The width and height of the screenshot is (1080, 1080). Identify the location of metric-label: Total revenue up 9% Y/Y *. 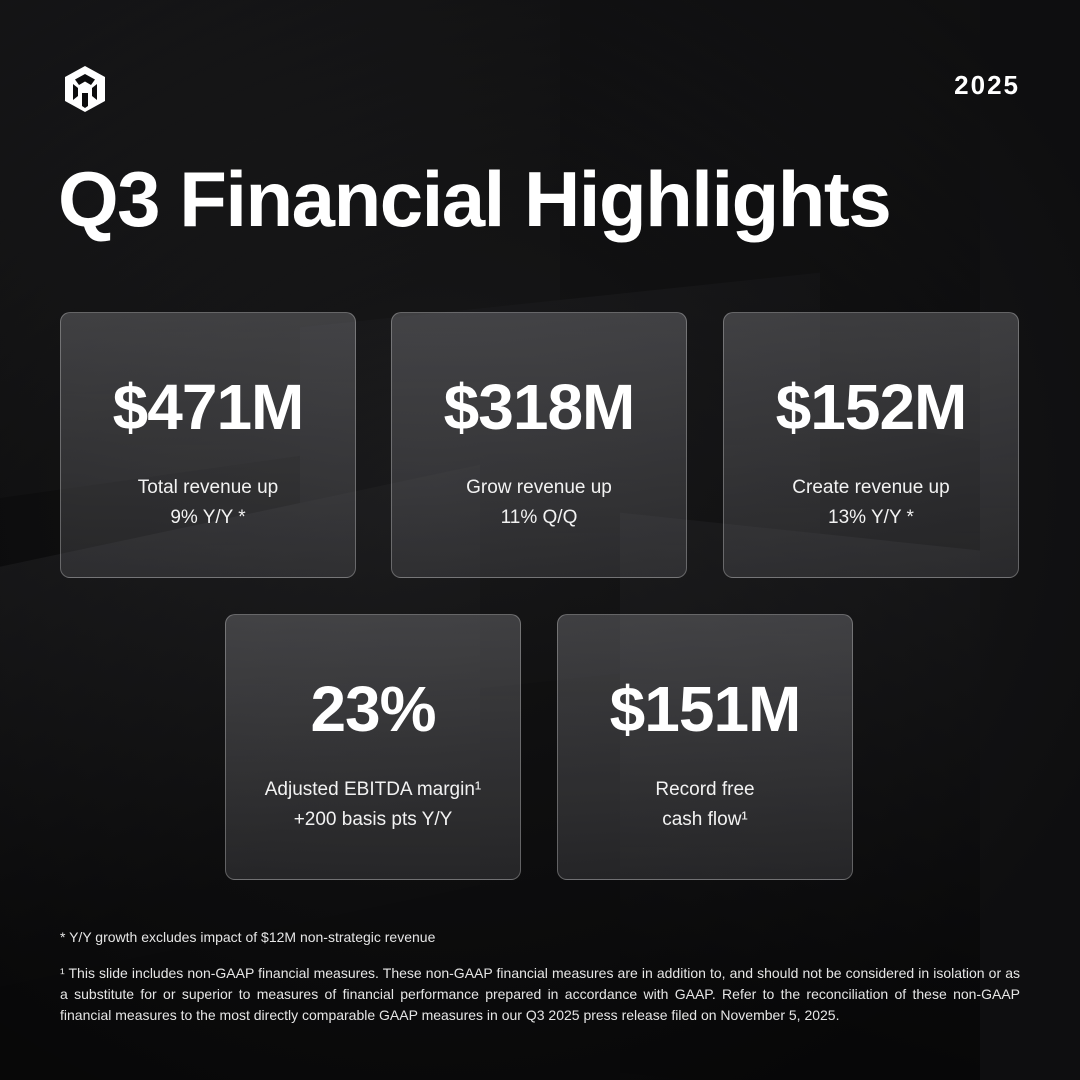
(208, 503).